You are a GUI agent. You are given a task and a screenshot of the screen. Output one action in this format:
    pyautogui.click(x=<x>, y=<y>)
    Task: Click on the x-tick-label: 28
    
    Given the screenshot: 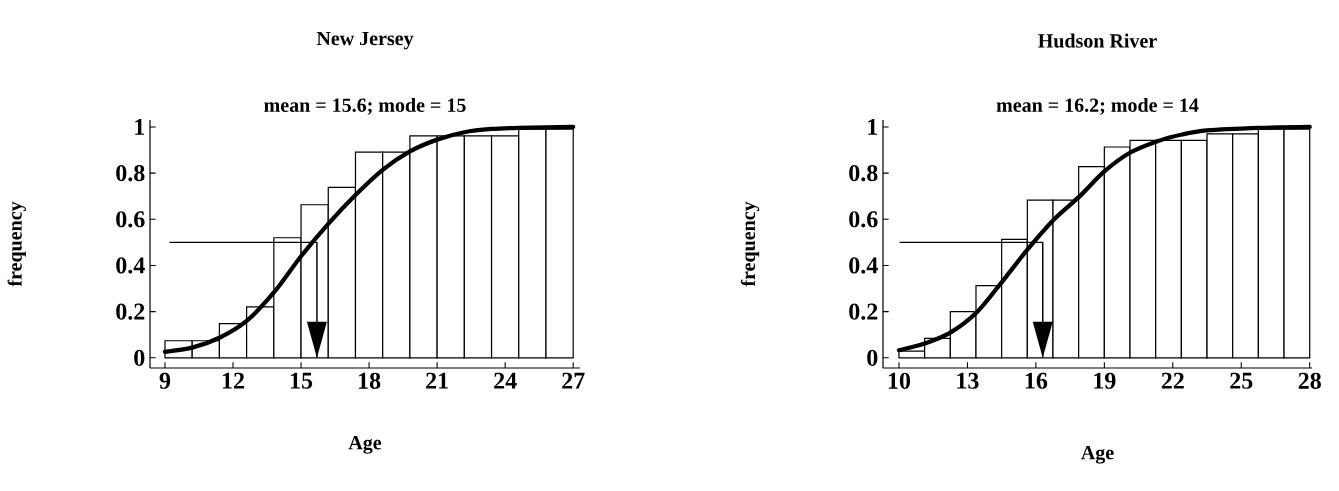 What is the action you would take?
    pyautogui.click(x=1309, y=380)
    